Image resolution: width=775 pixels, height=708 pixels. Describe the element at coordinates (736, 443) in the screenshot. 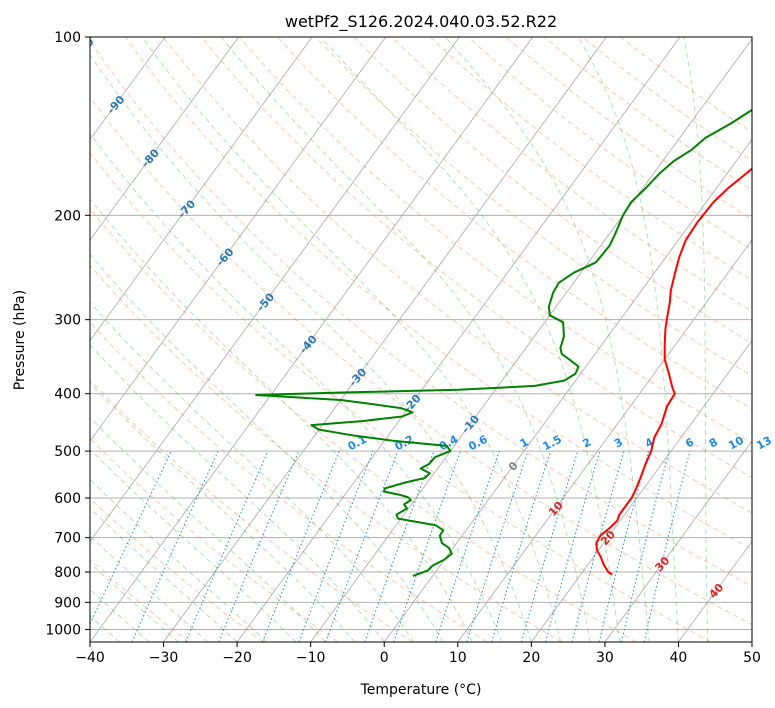

I see `mixing-ratio-label: 10` at that location.